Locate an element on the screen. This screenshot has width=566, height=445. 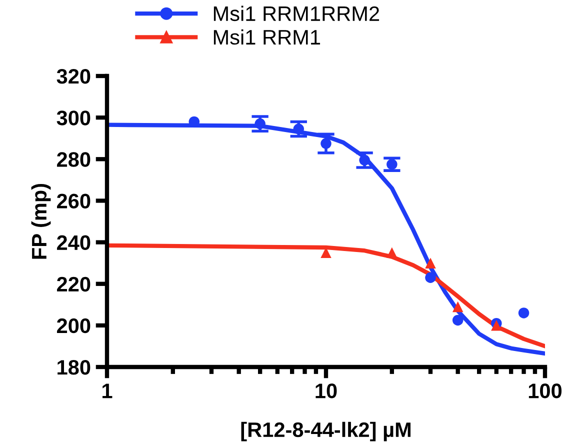
x-axis-title: [R12-8-44-lk2] µM is located at coordinates (325, 432).